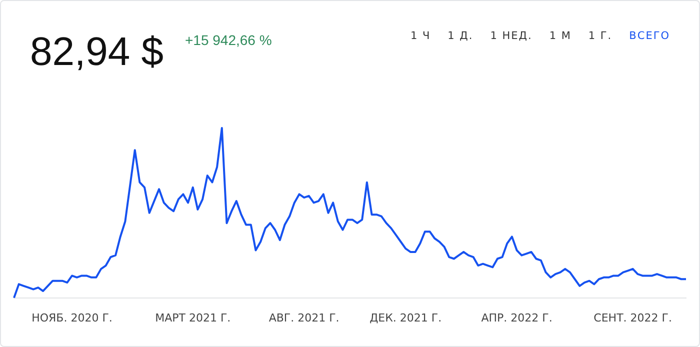 This screenshot has height=347, width=700. I want to click on text: 1 Д., so click(461, 36).